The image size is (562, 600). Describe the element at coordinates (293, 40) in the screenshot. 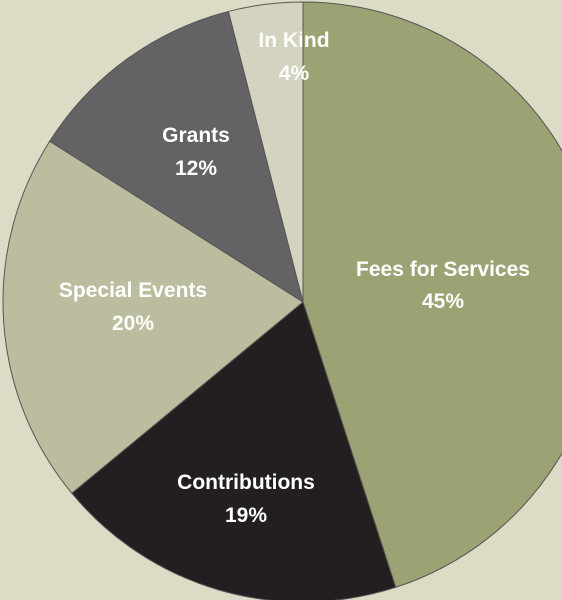

I see `slice-label: In Kind` at that location.